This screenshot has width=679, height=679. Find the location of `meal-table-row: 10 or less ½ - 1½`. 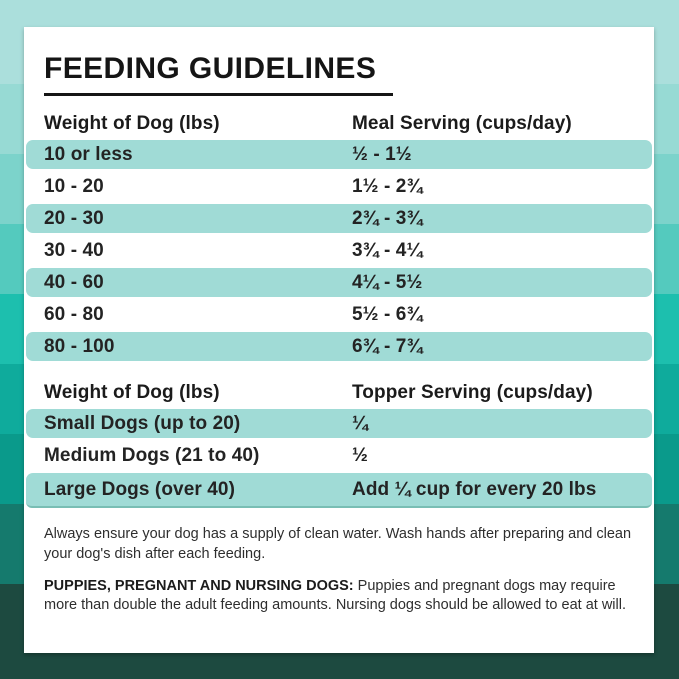

meal-table-row: 10 or less ½ - 1½ is located at coordinates (339, 155).